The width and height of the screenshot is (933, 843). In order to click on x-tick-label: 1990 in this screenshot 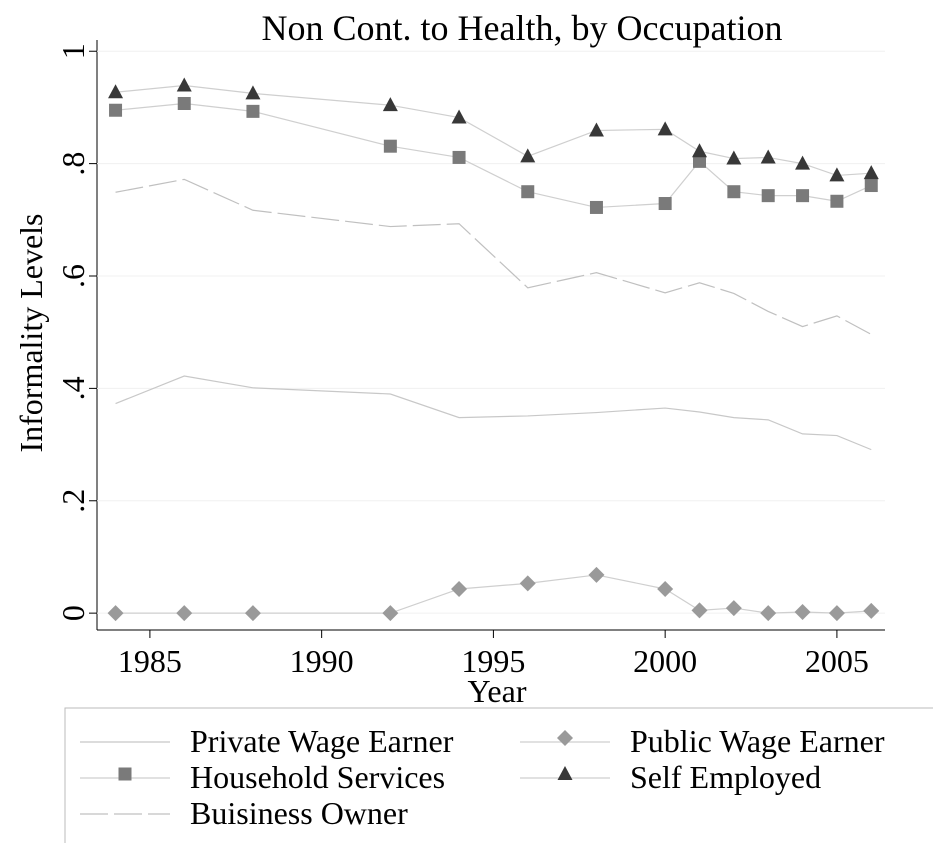, I will do `click(322, 661)`.